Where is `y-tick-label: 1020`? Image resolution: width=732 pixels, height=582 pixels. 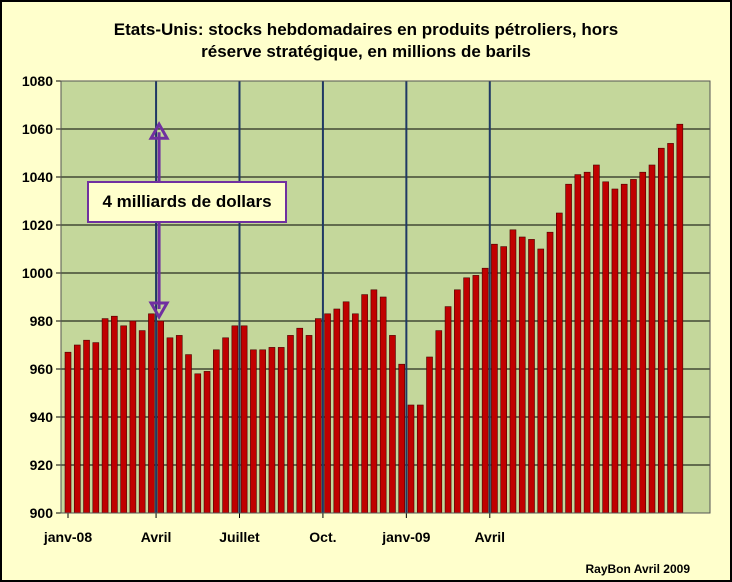
y-tick-label: 1020 is located at coordinates (37, 225).